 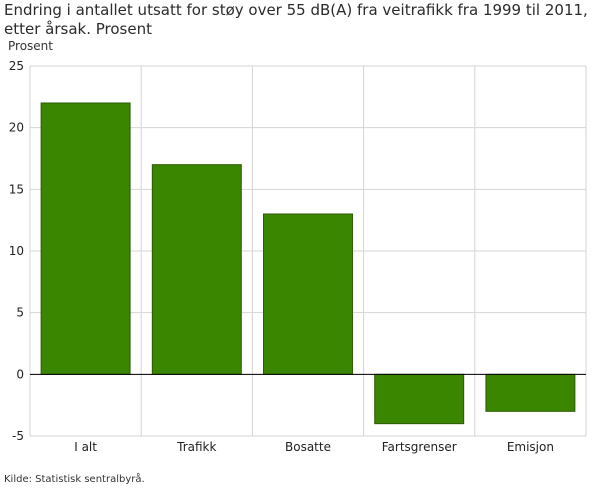 I want to click on y-tick-label: 20, so click(x=16, y=128).